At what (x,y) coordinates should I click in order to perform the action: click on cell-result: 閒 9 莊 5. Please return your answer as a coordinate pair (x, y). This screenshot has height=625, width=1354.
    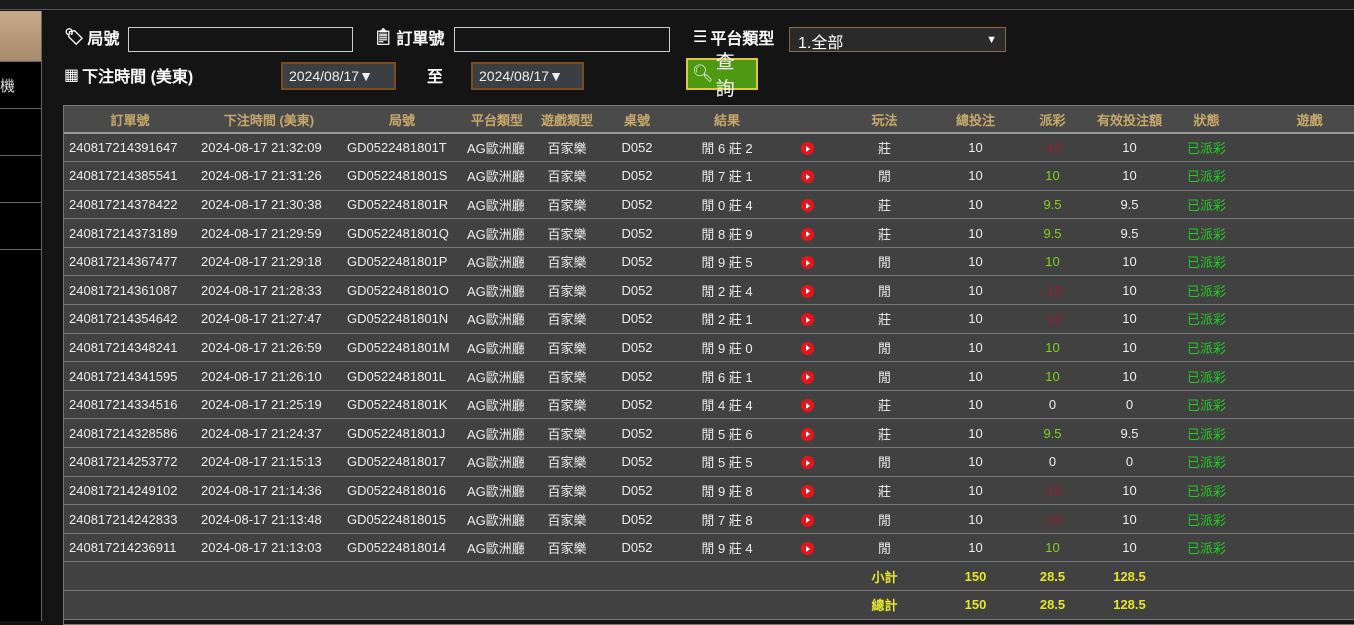
    Looking at the image, I should click on (727, 262).